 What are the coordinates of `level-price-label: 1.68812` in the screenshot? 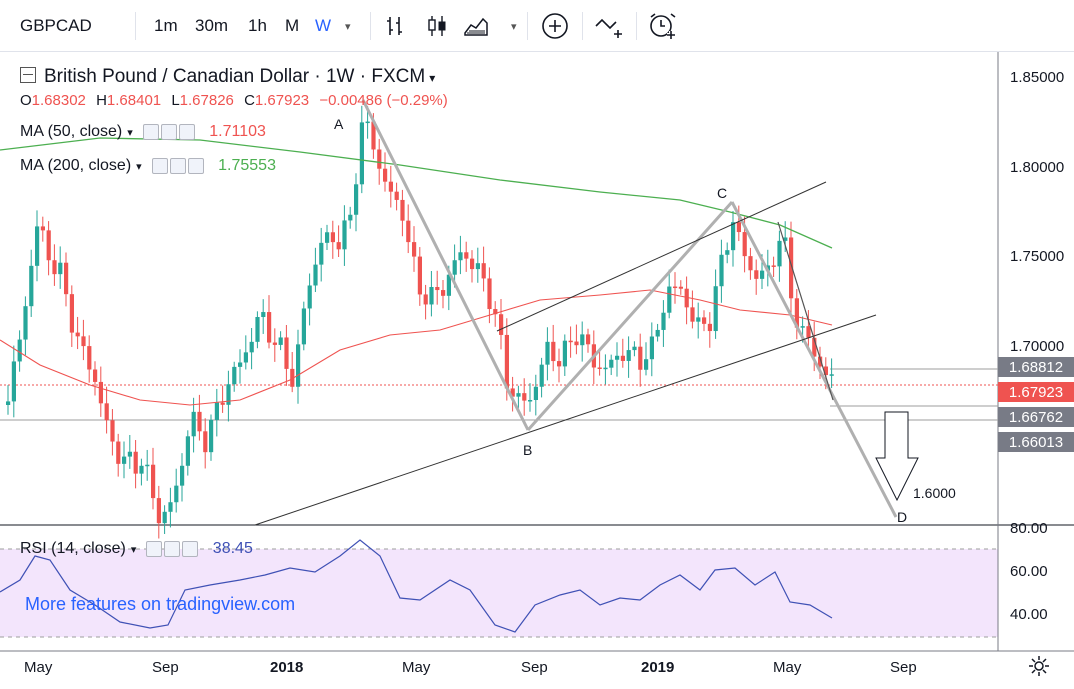 It's located at (1036, 367).